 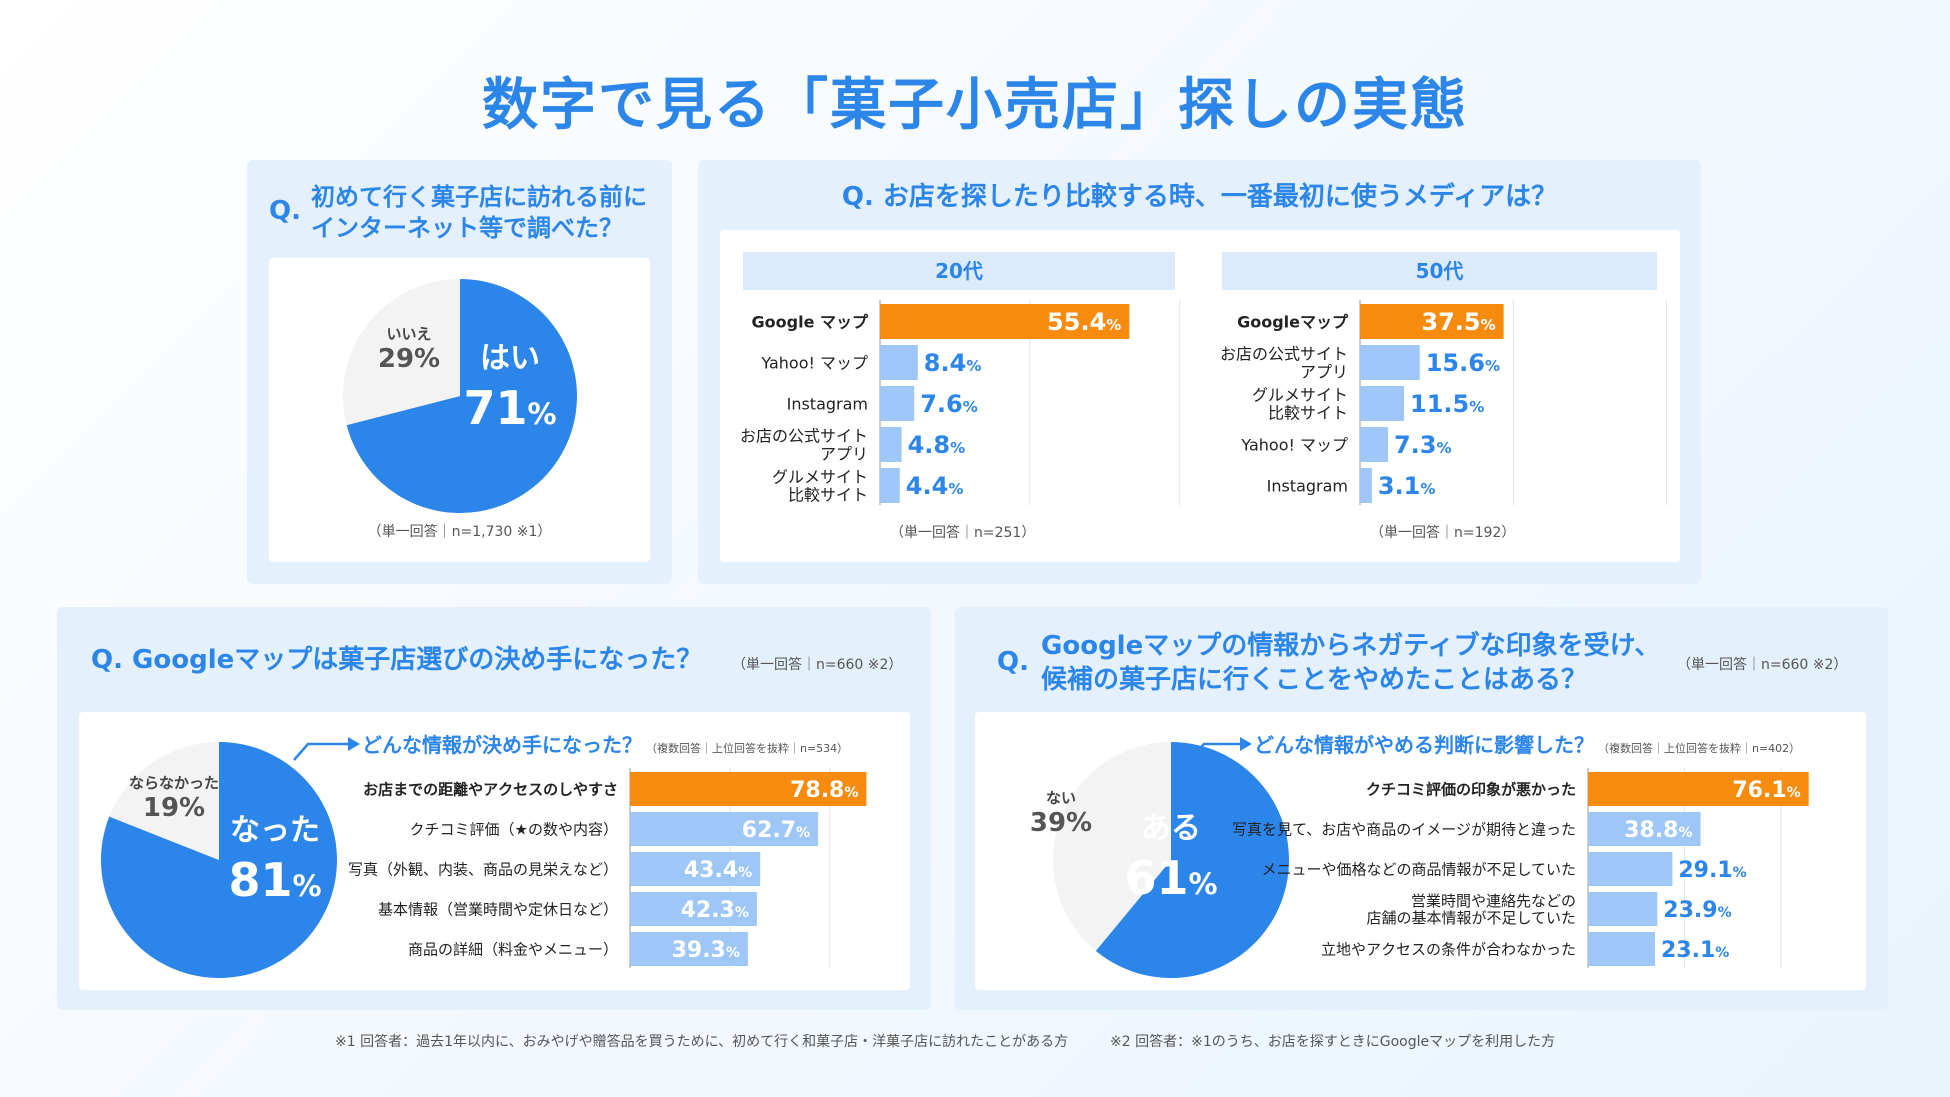 What do you see at coordinates (1658, 830) in the screenshot?
I see `bar-value-label: 38.8%` at bounding box center [1658, 830].